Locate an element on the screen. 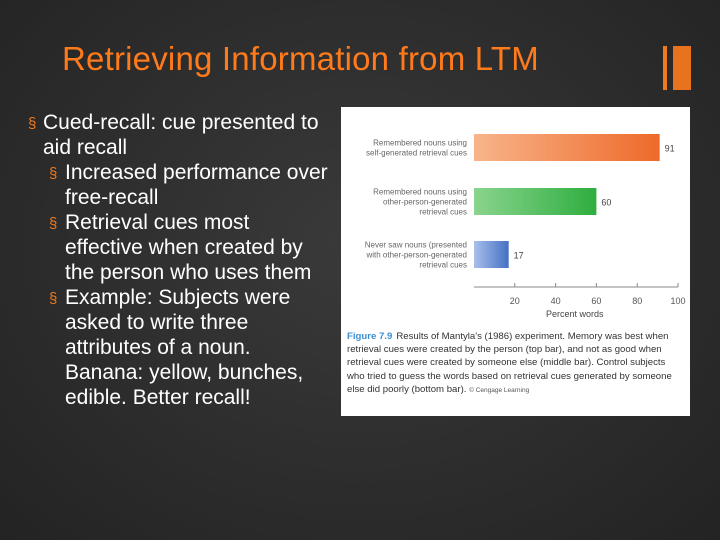 The image size is (720, 540). bullet-text: Increased performance over free-recall is located at coordinates (196, 185).